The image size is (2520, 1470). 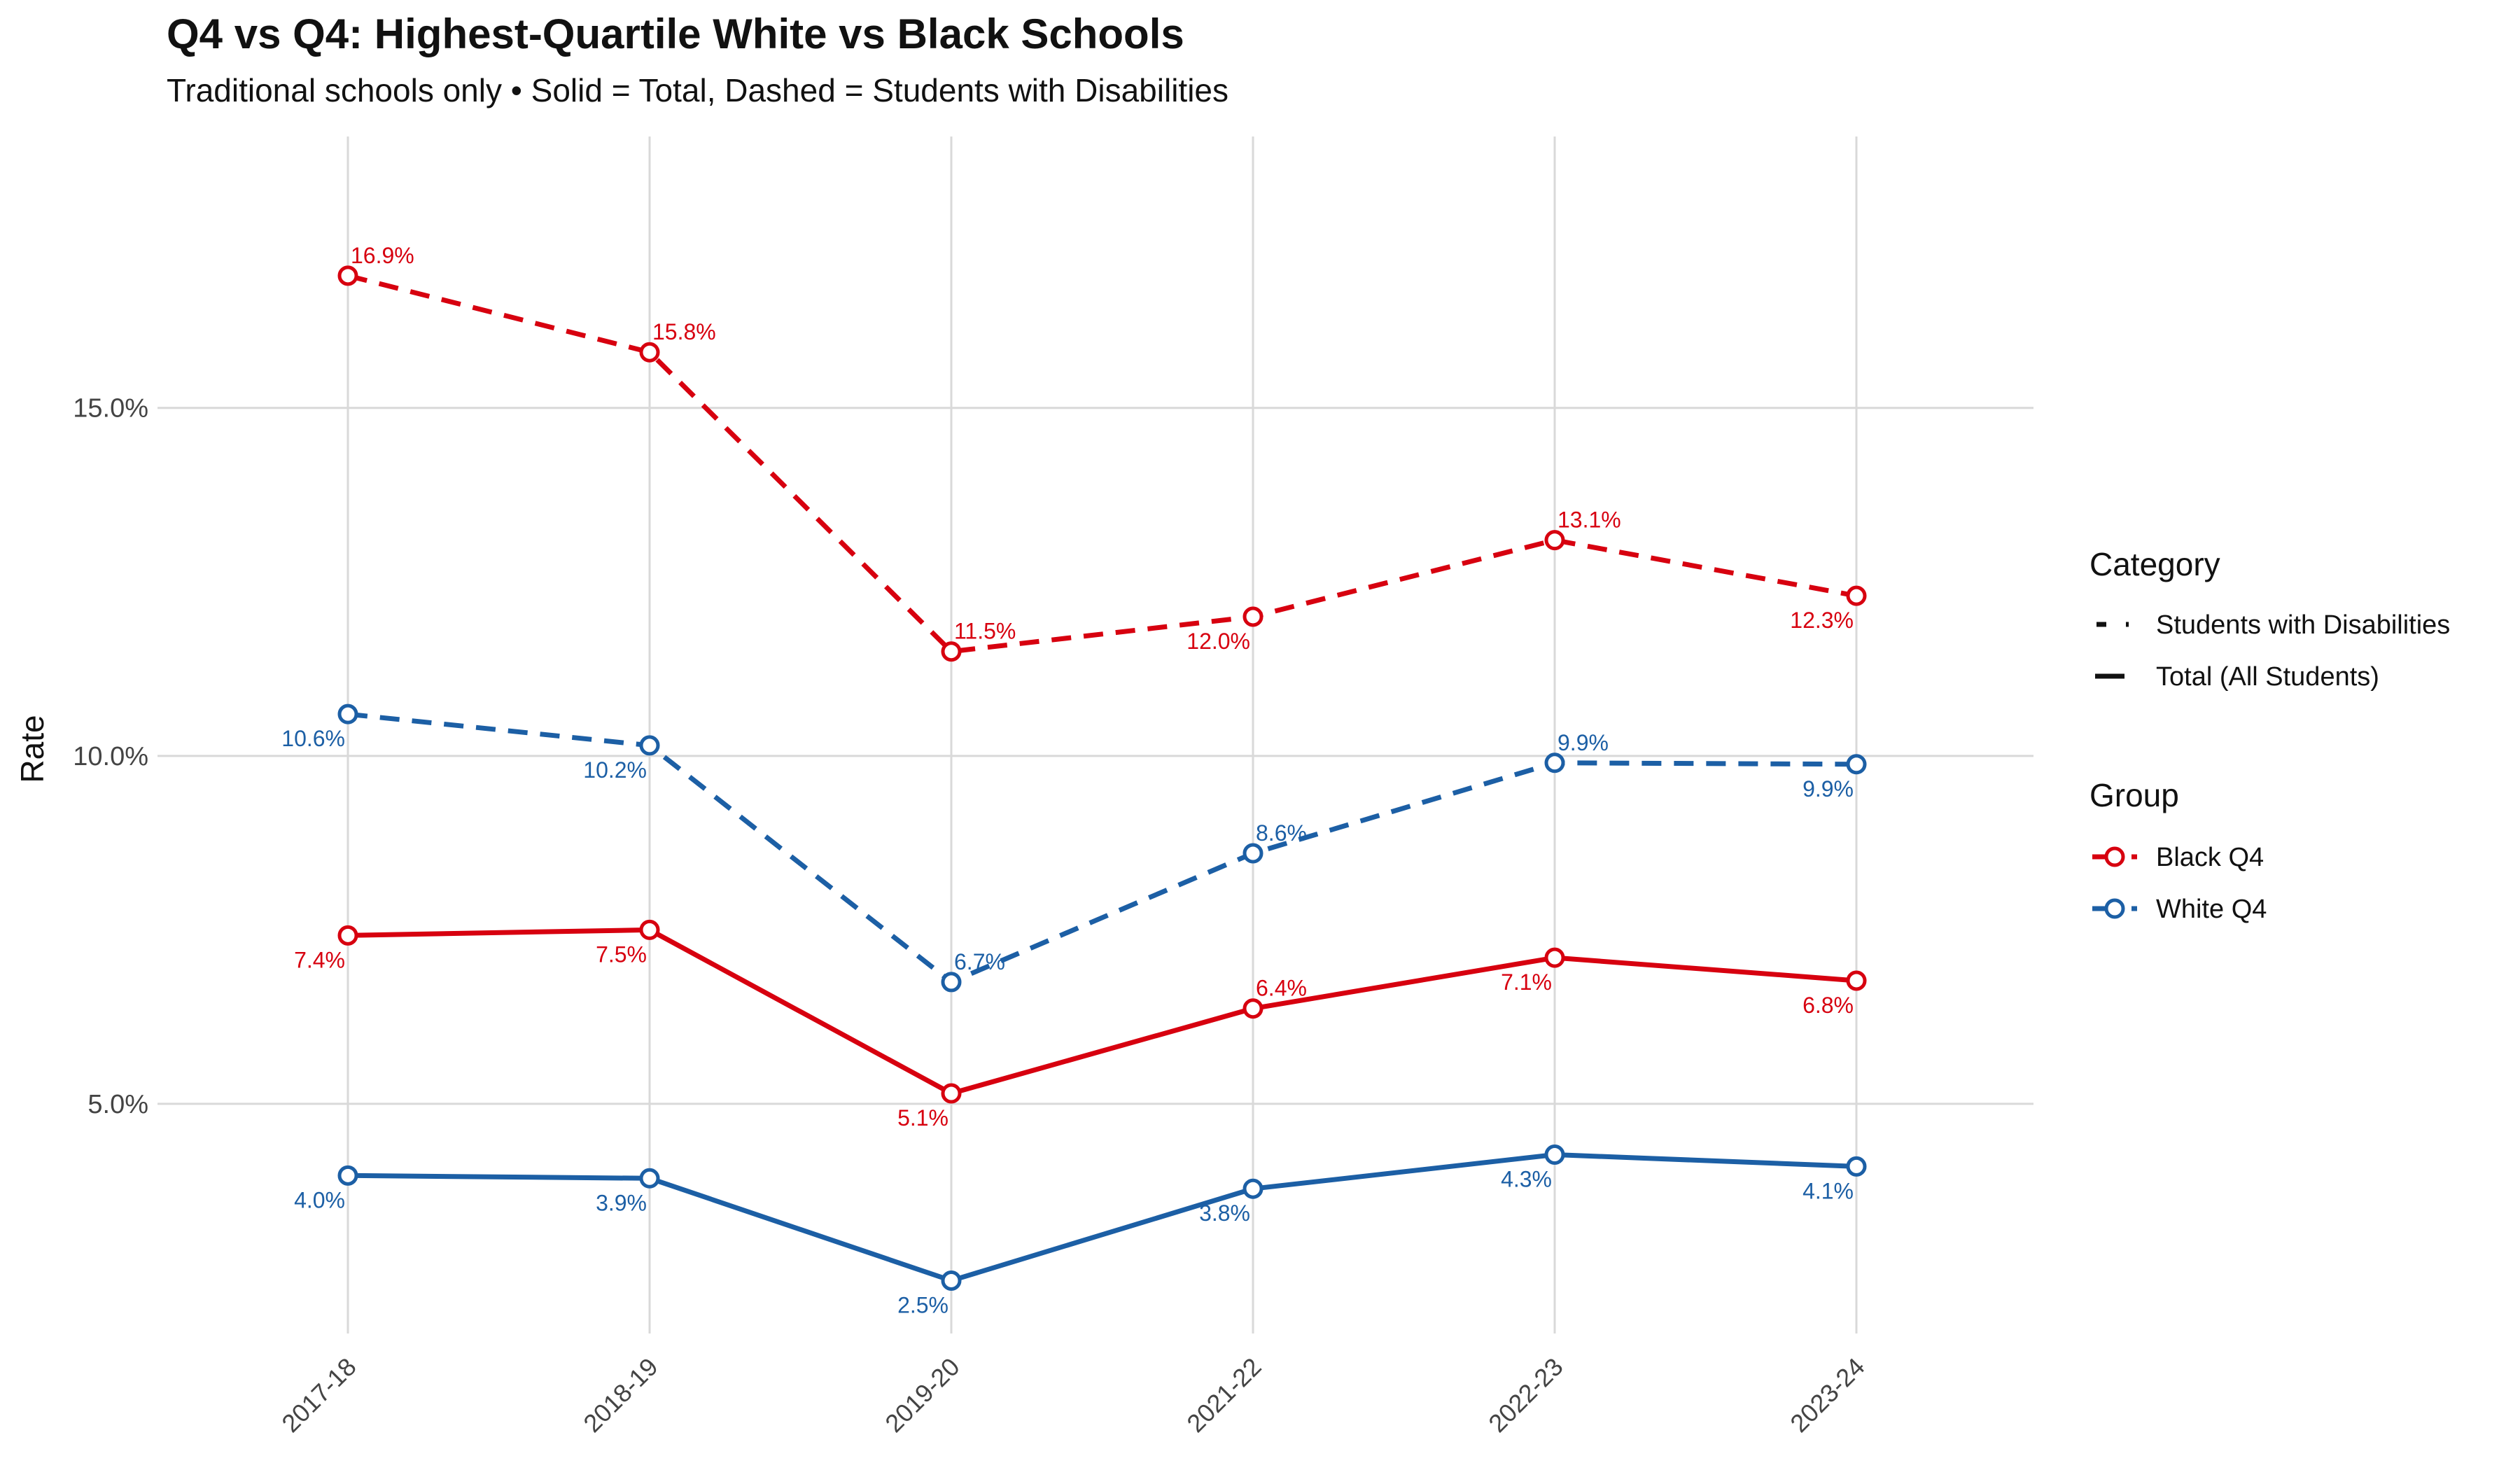 What do you see at coordinates (621, 1202) in the screenshot?
I see `data-label: 3.9%` at bounding box center [621, 1202].